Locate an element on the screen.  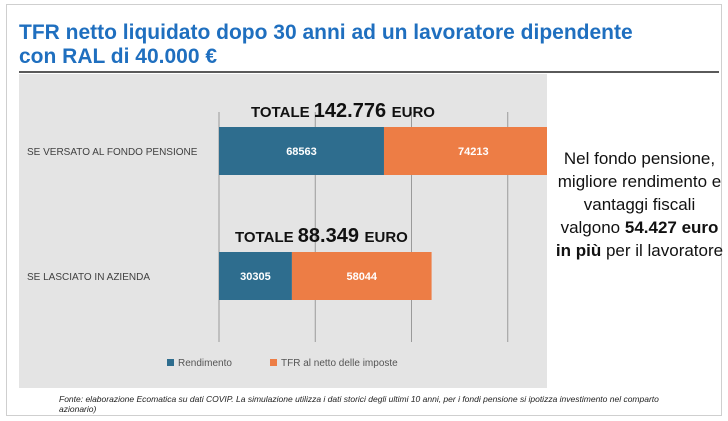
total-annotation: TOTALE 142.776 EURO is located at coordinates (343, 111).